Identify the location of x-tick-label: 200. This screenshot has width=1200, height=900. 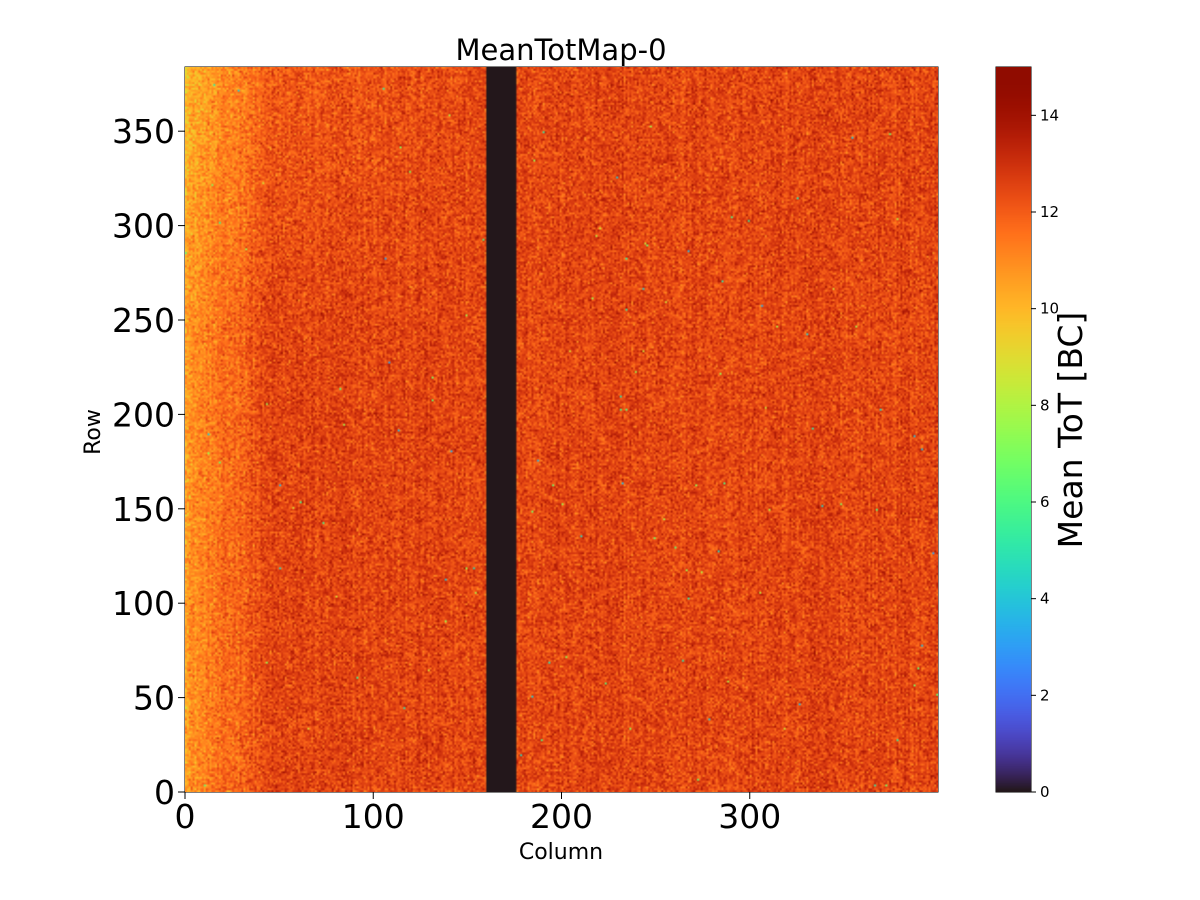
(561, 816).